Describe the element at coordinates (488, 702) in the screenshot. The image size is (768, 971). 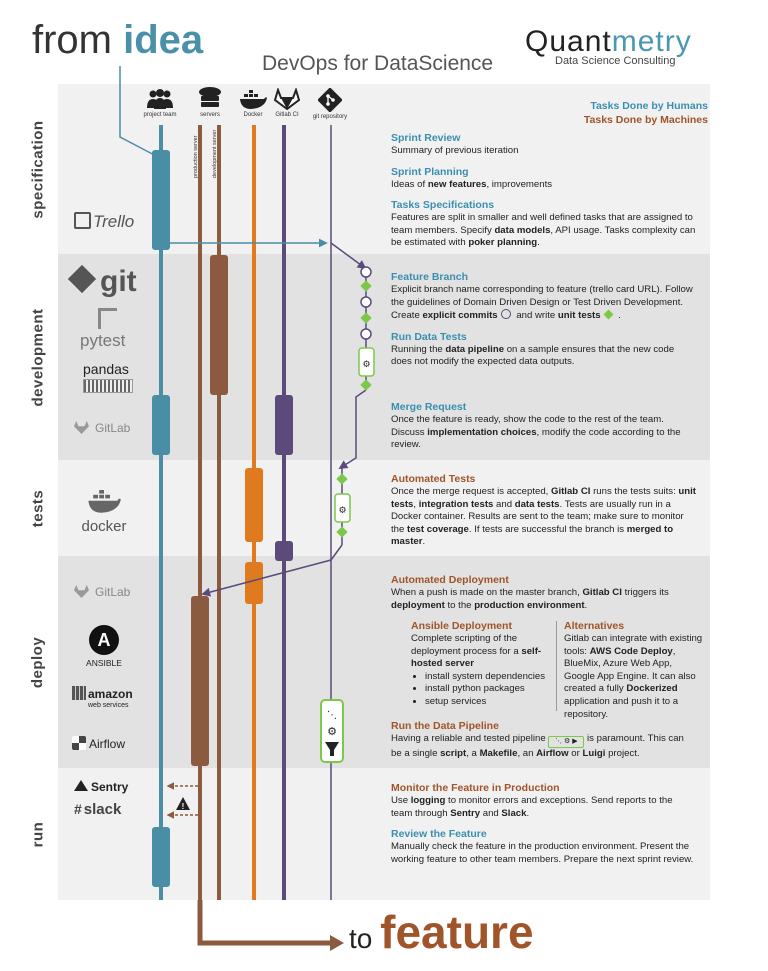
I see `list-item: setup services` at that location.